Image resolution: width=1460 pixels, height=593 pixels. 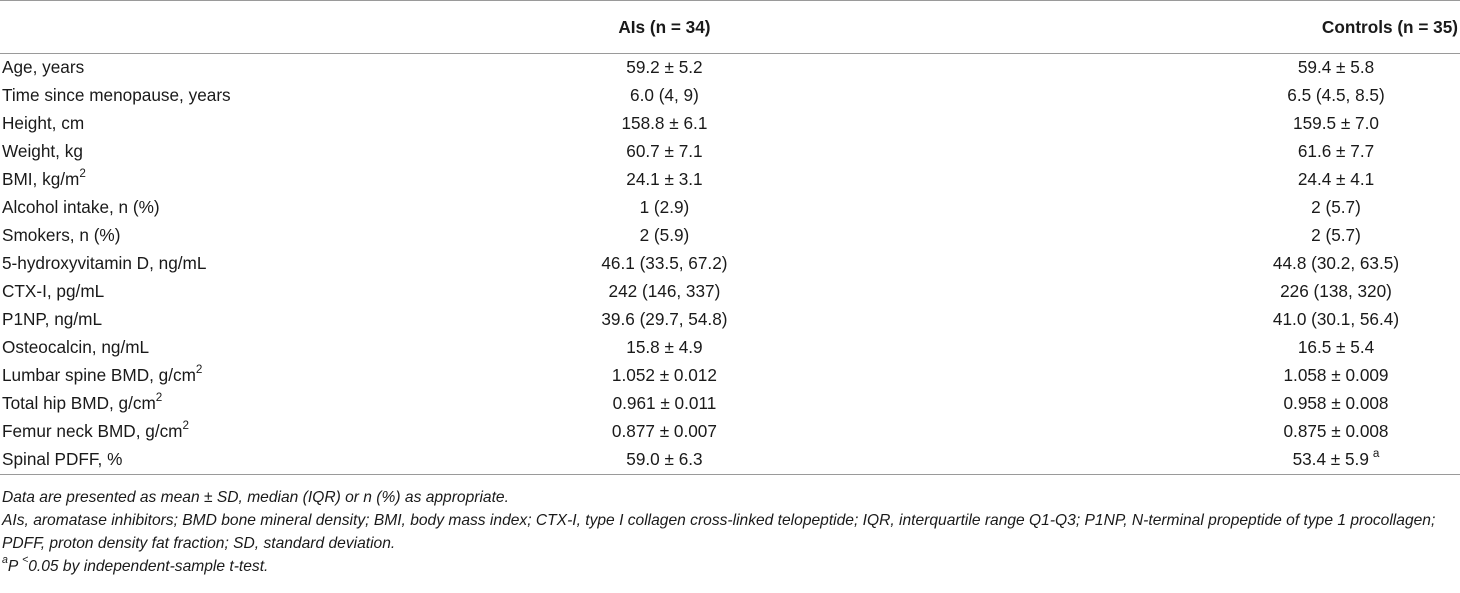 I want to click on controls-value-cell: 53.4 ± 5.9 a, so click(x=1184, y=460).